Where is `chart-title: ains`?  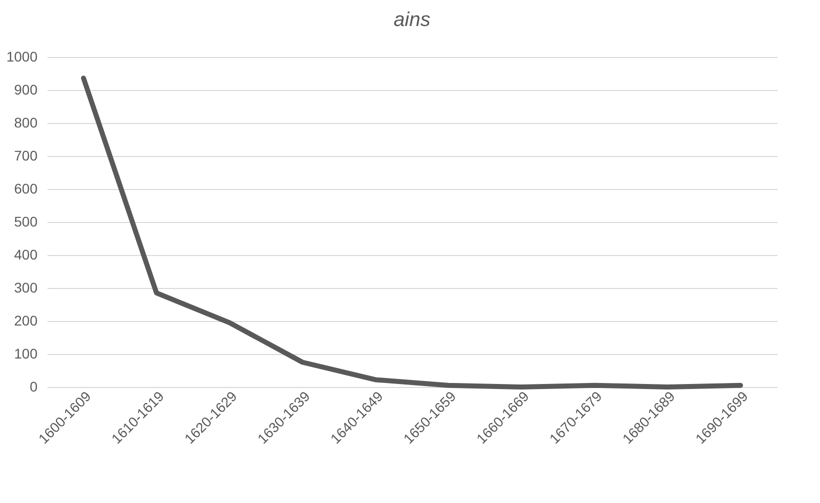
chart-title: ains is located at coordinates (412, 20).